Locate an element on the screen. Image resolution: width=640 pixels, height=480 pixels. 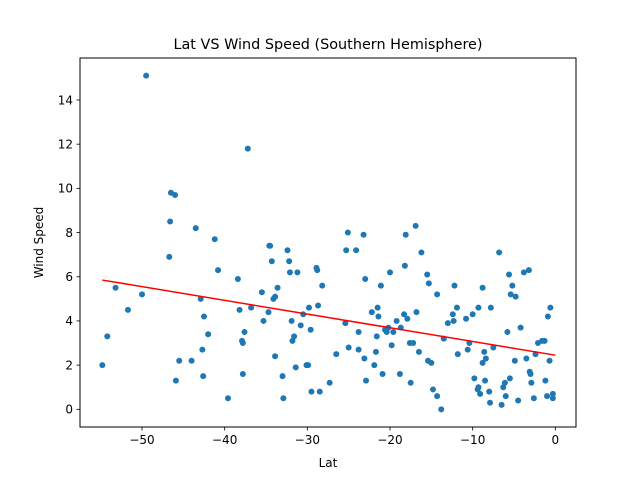
x-tick-label-5: 0 is located at coordinates (556, 440).